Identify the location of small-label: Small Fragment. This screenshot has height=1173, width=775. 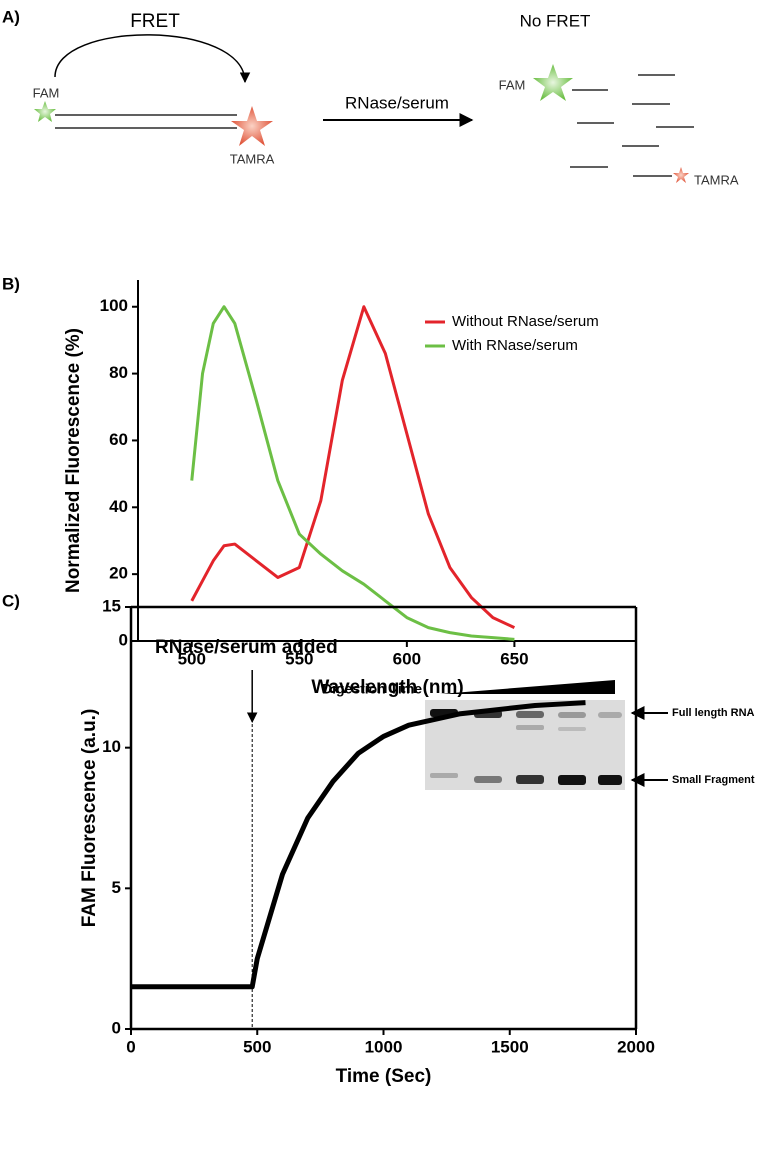
(713, 780).